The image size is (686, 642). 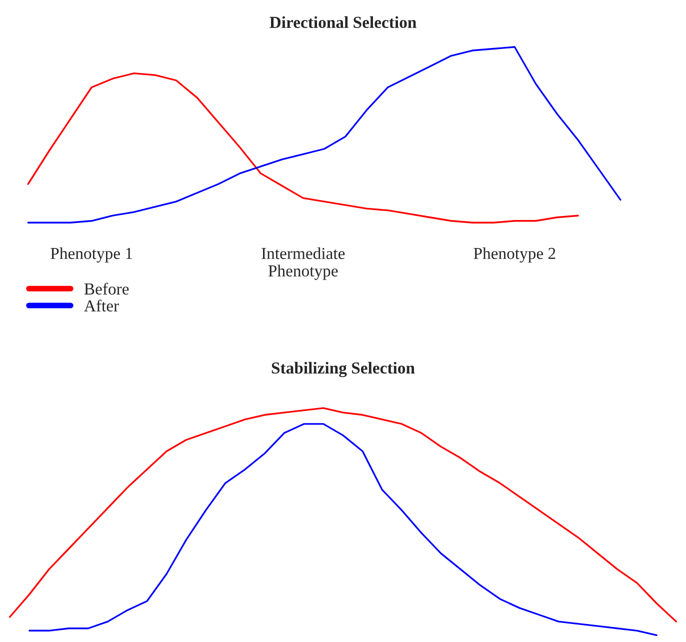 What do you see at coordinates (343, 370) in the screenshot?
I see `chart-title: Stabilizing Selection` at bounding box center [343, 370].